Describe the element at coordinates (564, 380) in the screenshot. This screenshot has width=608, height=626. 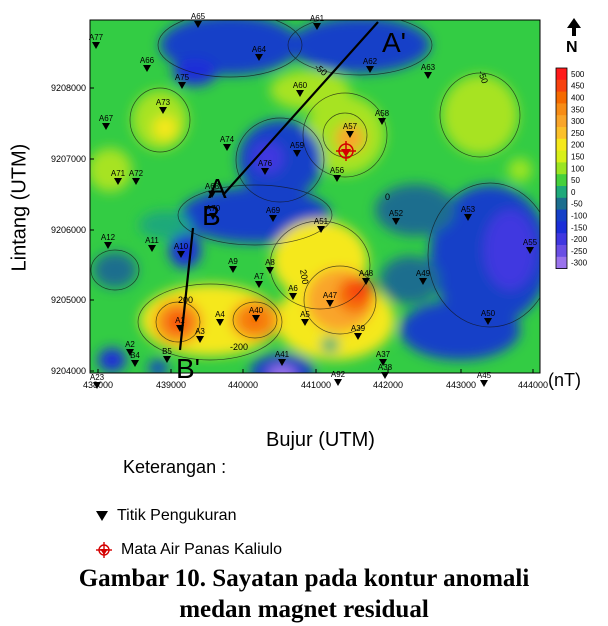
I see `colorbar-unit: (nT)` at that location.